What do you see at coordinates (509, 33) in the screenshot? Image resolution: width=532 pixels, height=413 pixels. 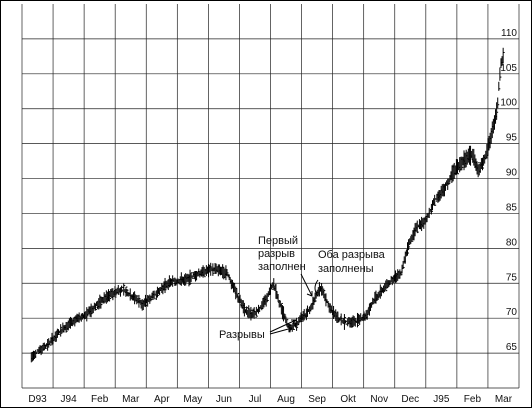 I see `y-tick-label: 110` at bounding box center [509, 33].